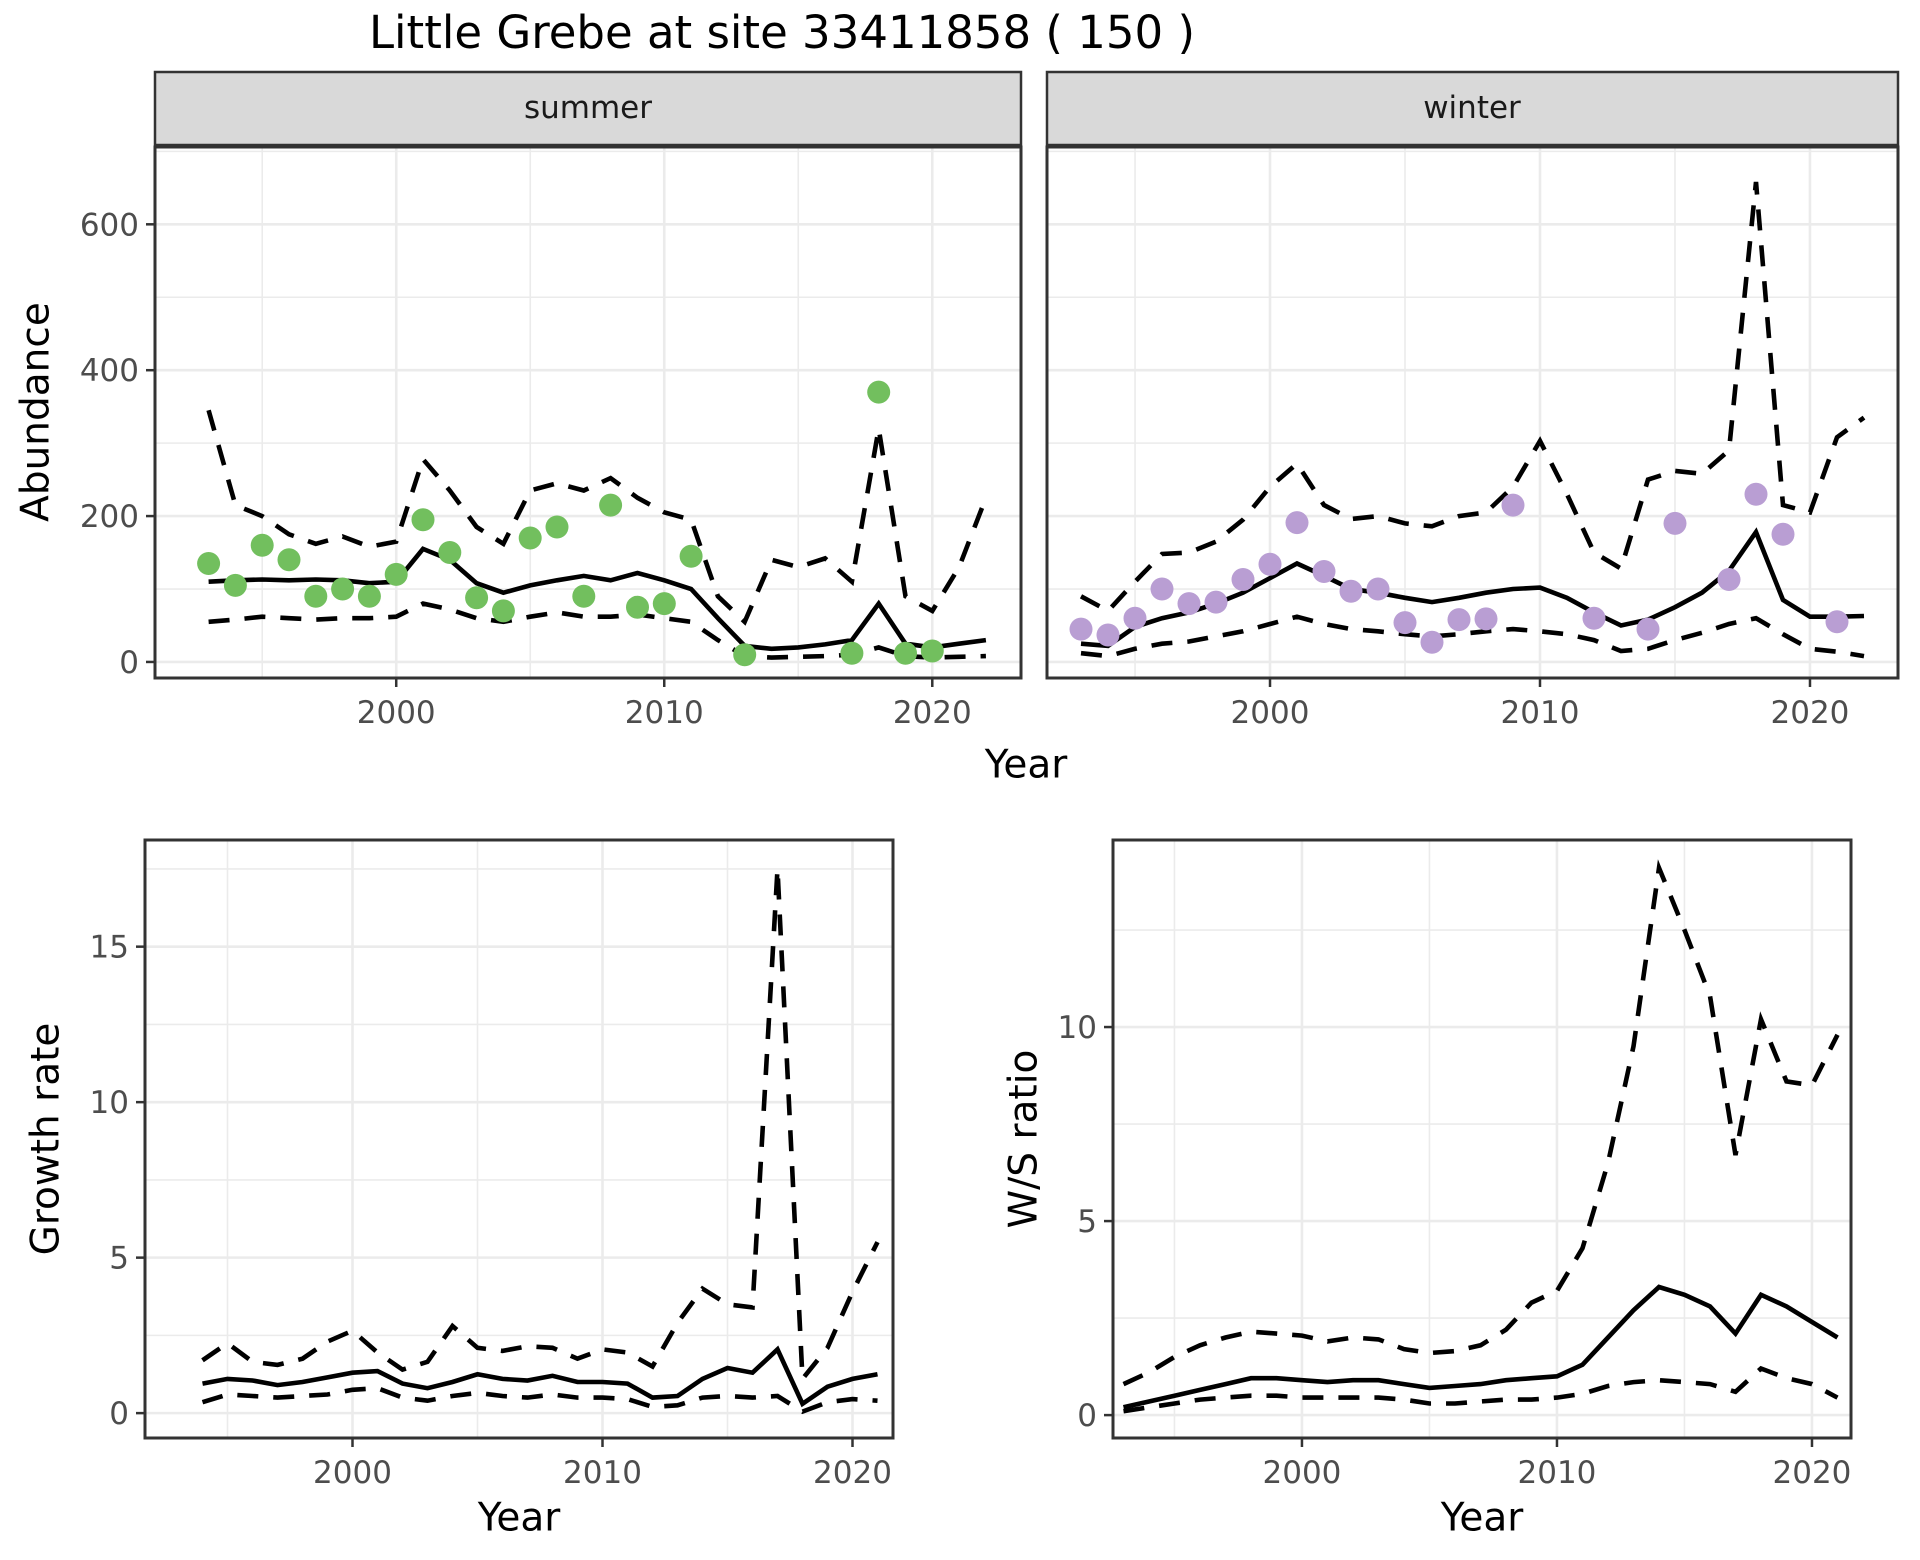 The height and width of the screenshot is (1560, 1920). I want to click on axis-tick-label: 400, so click(109, 371).